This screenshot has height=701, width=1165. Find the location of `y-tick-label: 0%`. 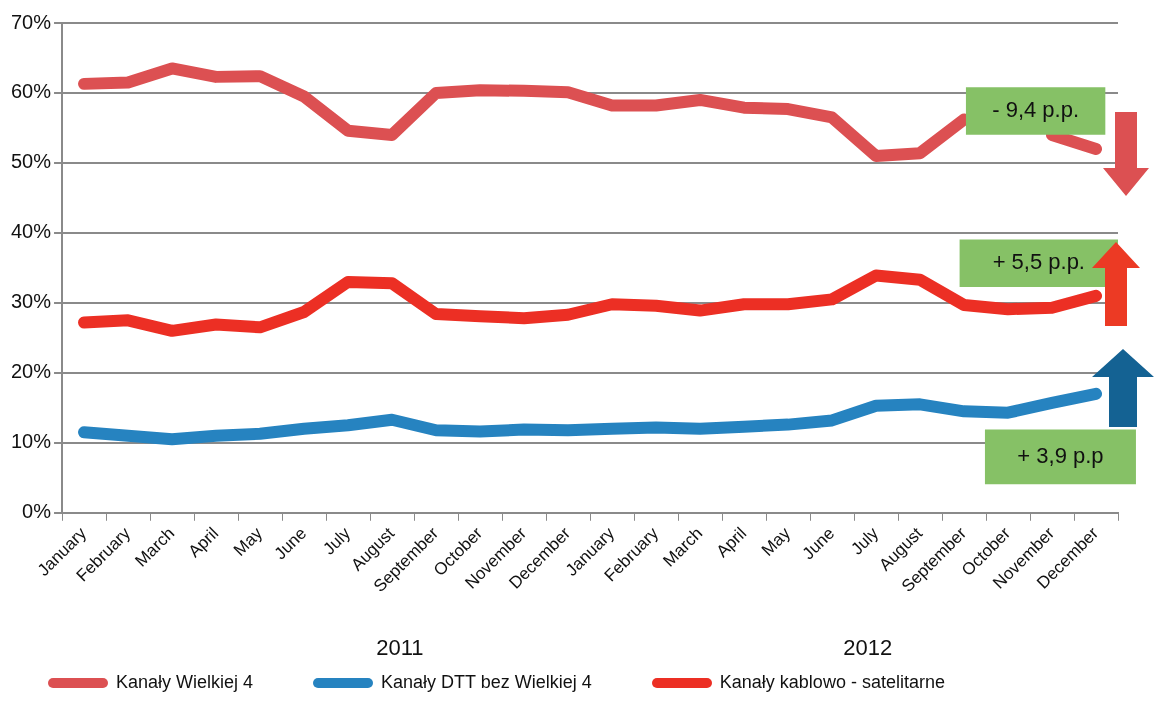

y-tick-label: 0% is located at coordinates (37, 511).